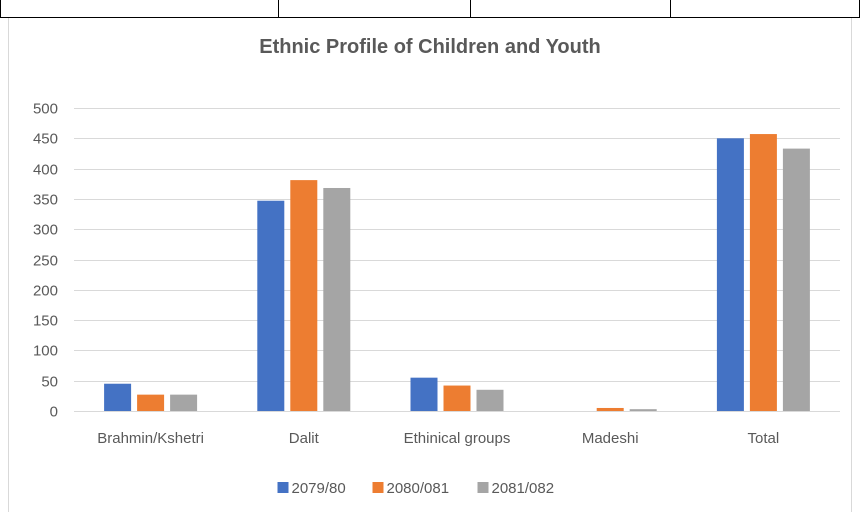  I want to click on y-tick-label: 500, so click(45, 109).